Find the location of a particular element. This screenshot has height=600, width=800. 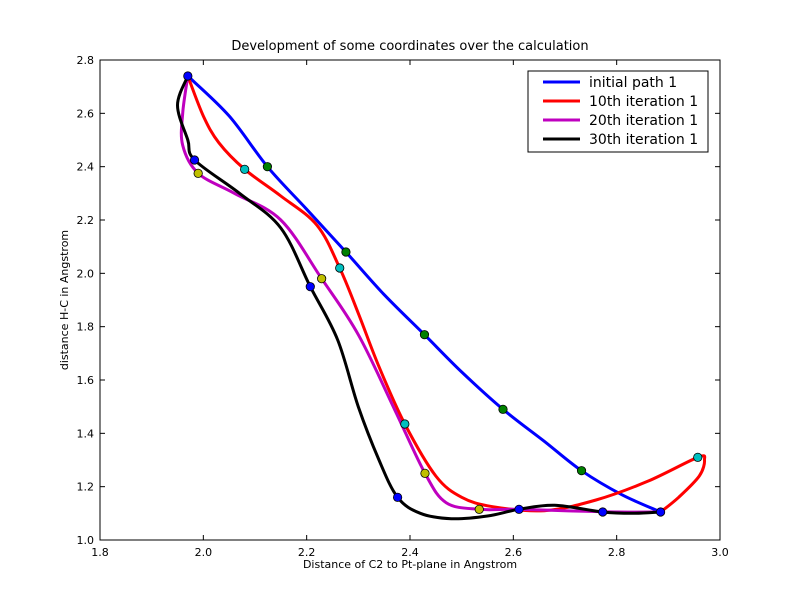

x-axis-label: Distance of C2 to Pt-plane in Angstrom is located at coordinates (410, 564).